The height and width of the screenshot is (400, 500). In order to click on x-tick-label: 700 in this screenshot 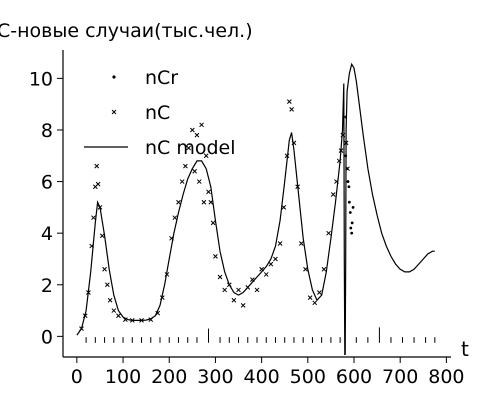, I will do `click(400, 377)`.